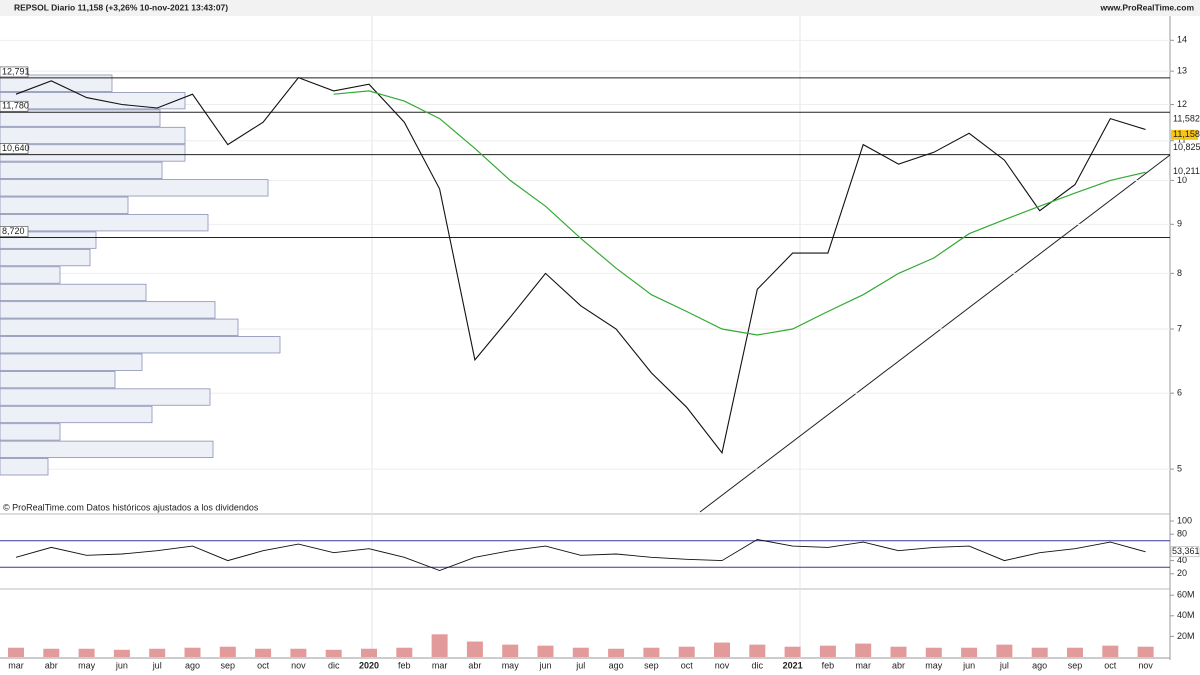 The width and height of the screenshot is (1200, 675). I want to click on x-tick-label: 2021, so click(793, 665).